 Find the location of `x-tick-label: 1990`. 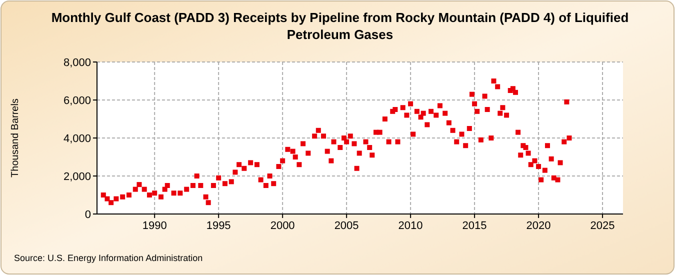

x-tick-label: 1990 is located at coordinates (154, 226).